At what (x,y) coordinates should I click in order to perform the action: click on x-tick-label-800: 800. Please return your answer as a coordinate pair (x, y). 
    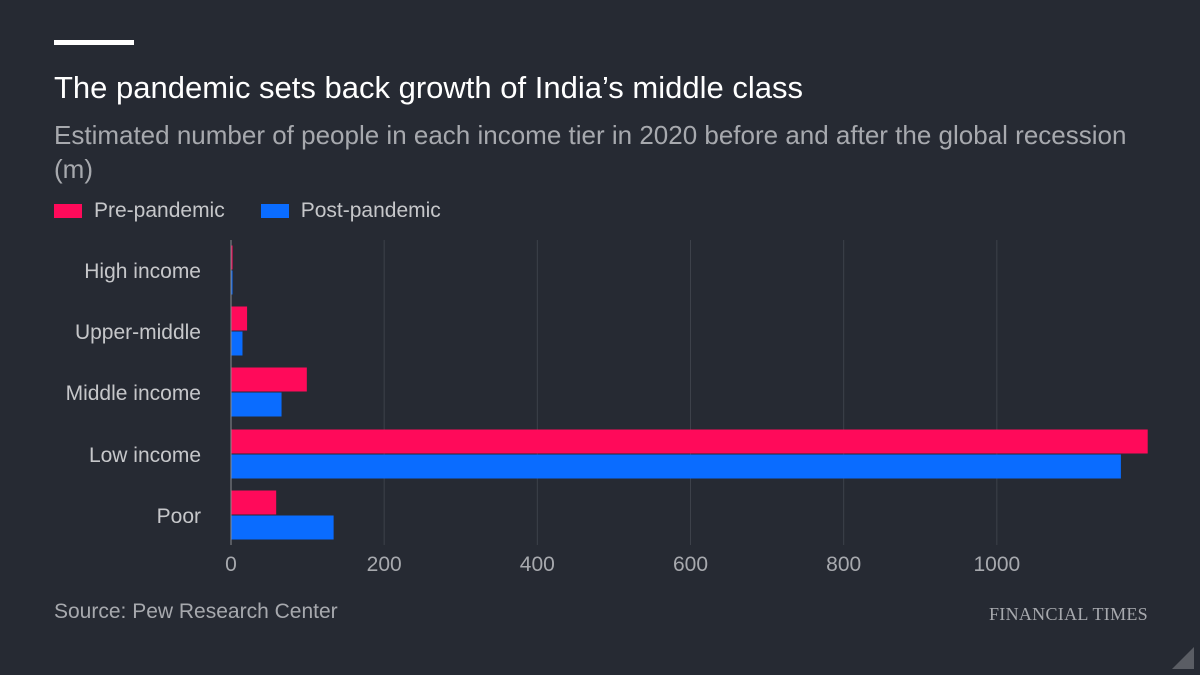
    Looking at the image, I should click on (843, 564).